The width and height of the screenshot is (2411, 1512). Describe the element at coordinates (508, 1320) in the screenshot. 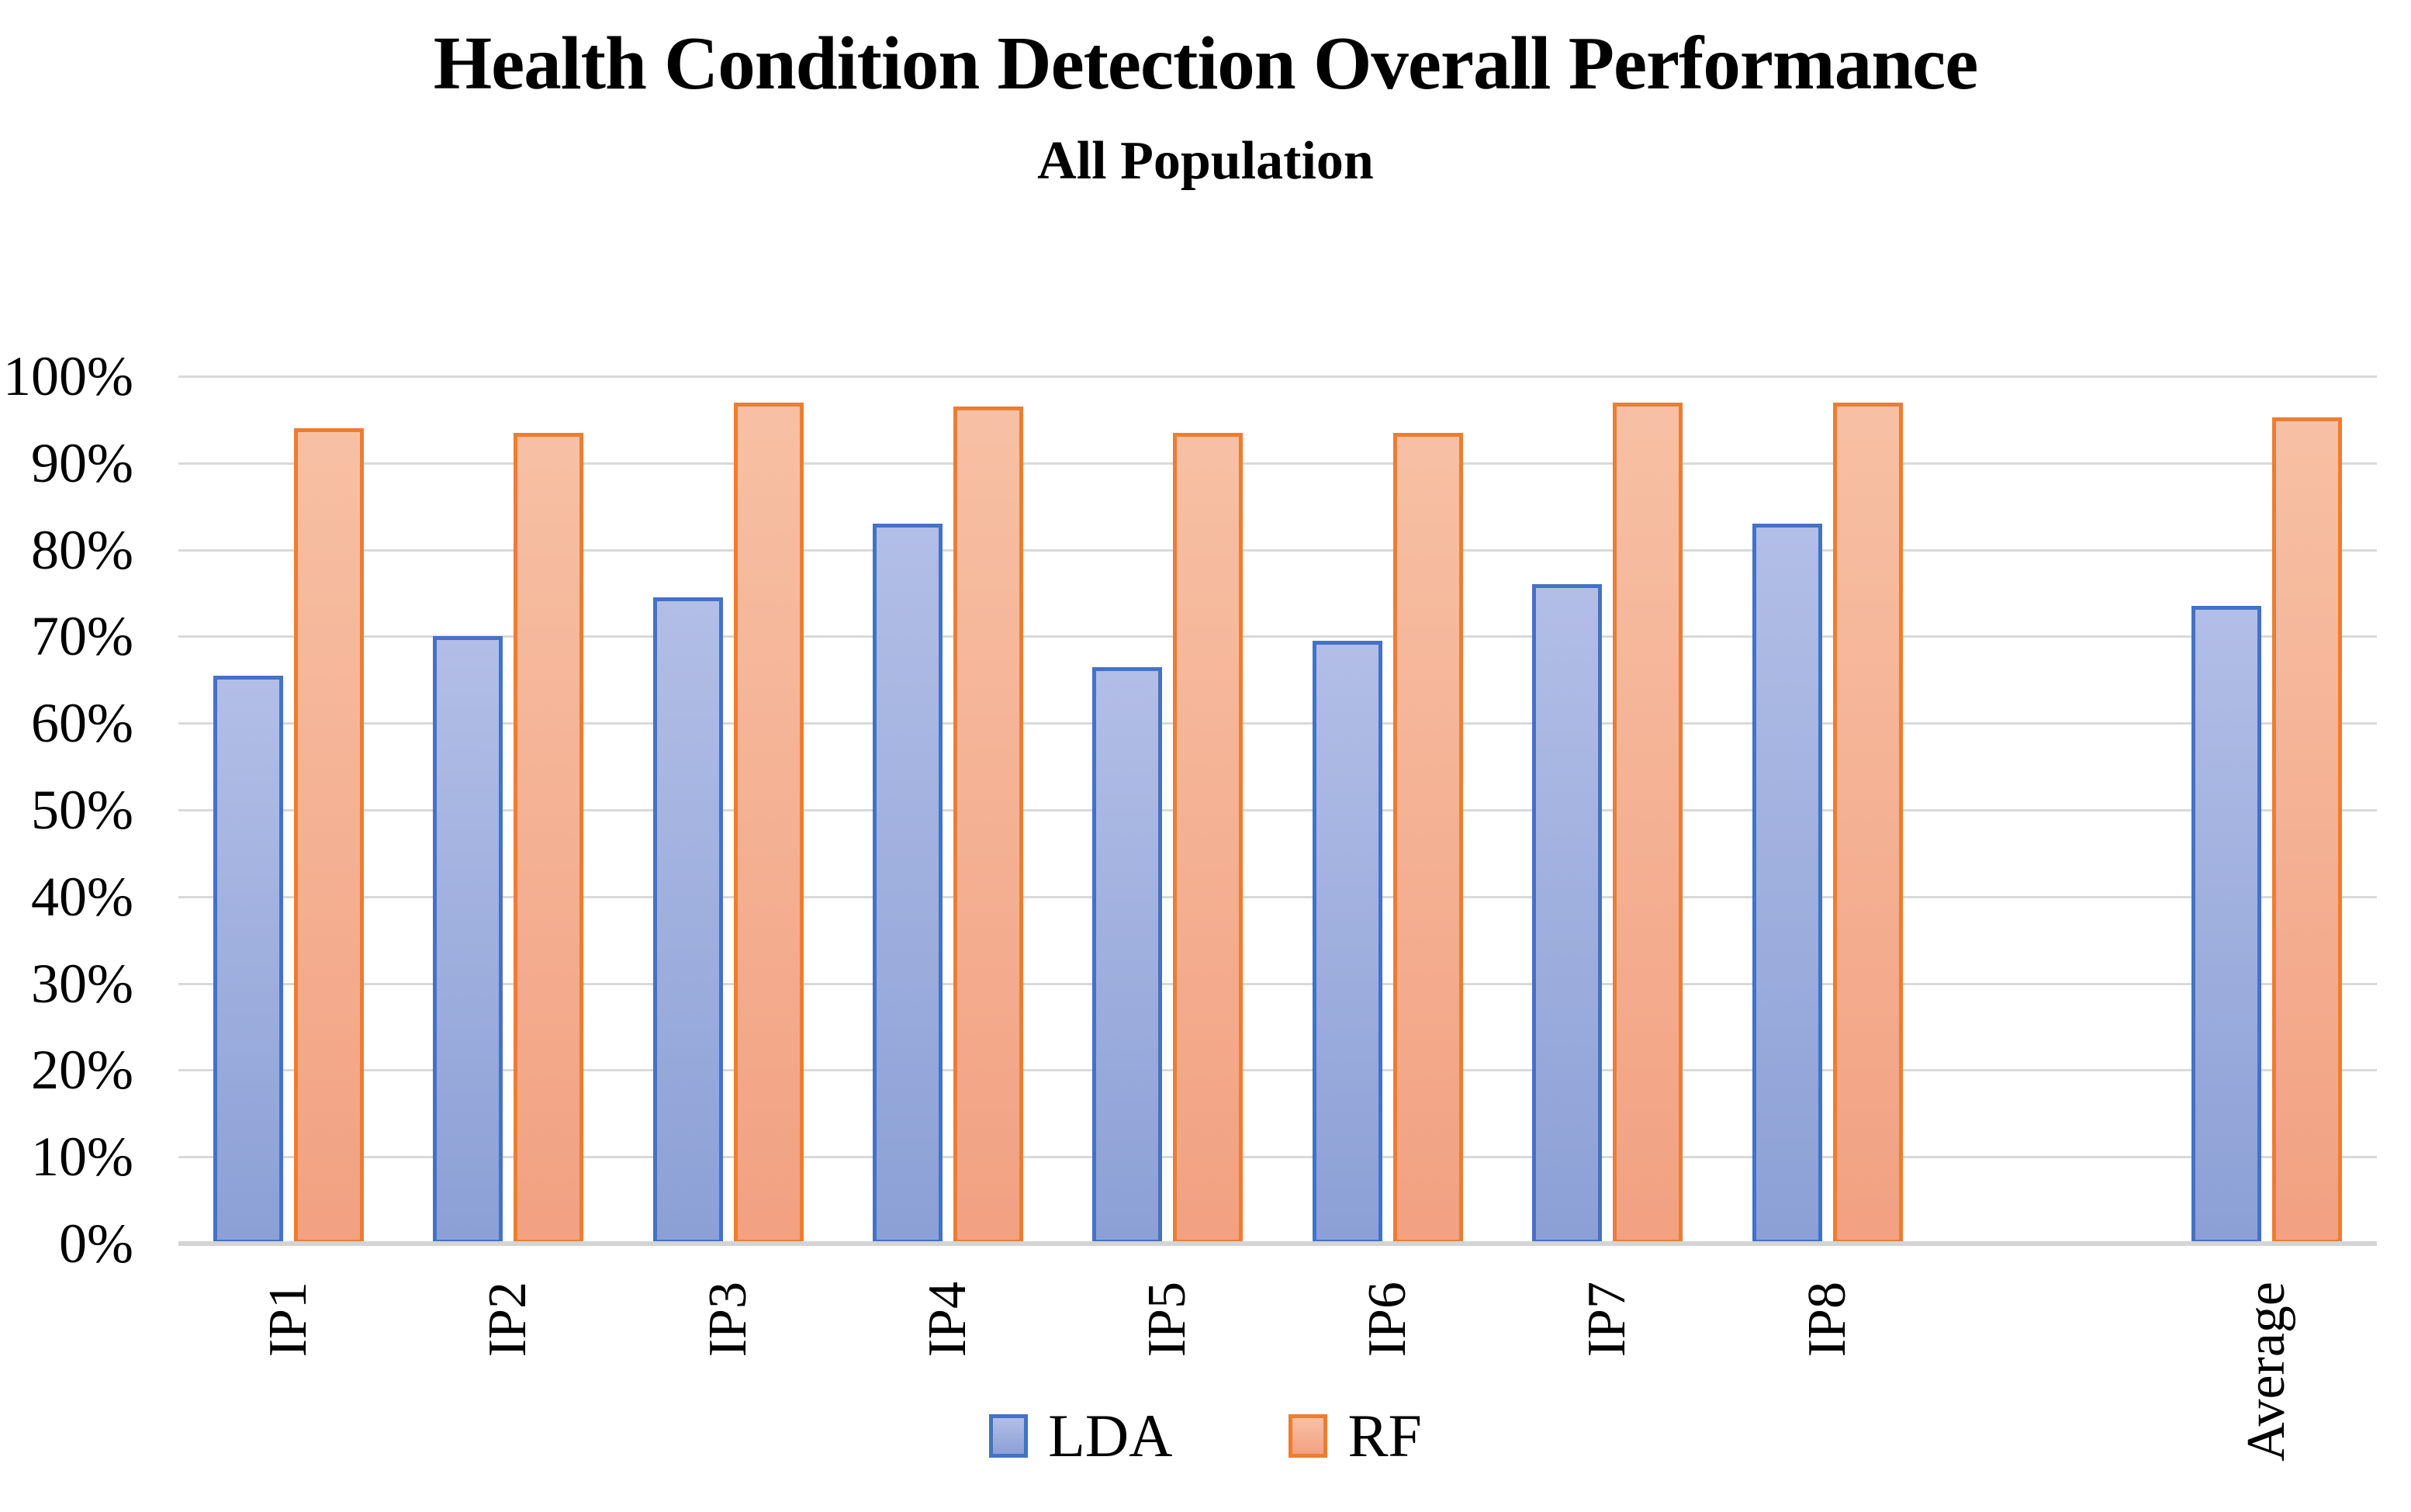

I see `x-category-label-ip2: IP2` at that location.